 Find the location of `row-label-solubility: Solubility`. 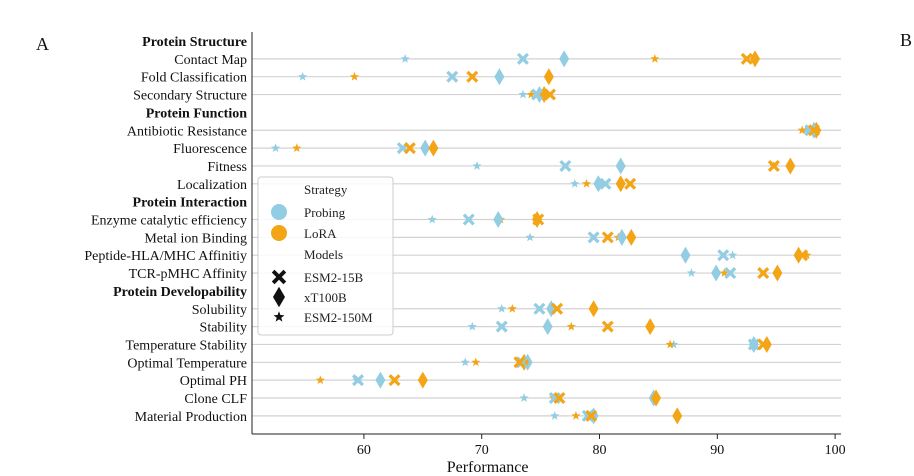

row-label-solubility: Solubility is located at coordinates (219, 310).